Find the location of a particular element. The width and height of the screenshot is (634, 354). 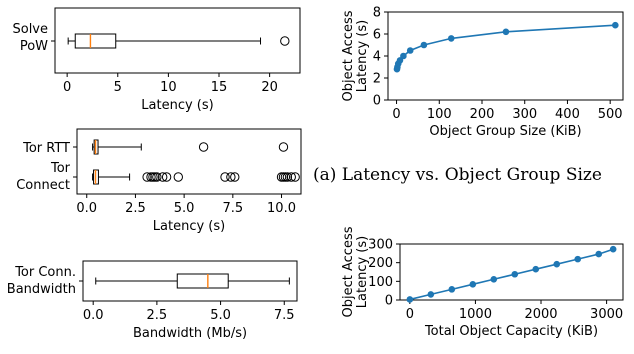

line-chart-0-ylabel: Object AccessLatency (s) is located at coordinates (355, 55).